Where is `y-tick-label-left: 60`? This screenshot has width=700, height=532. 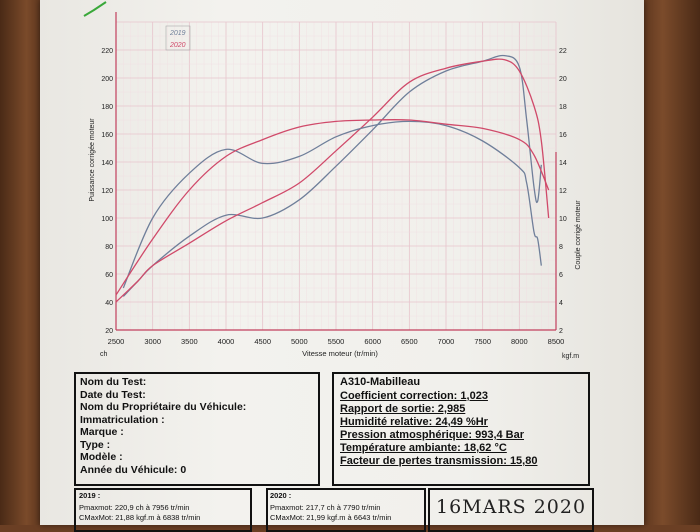
y-tick-label-left: 60 is located at coordinates (109, 275).